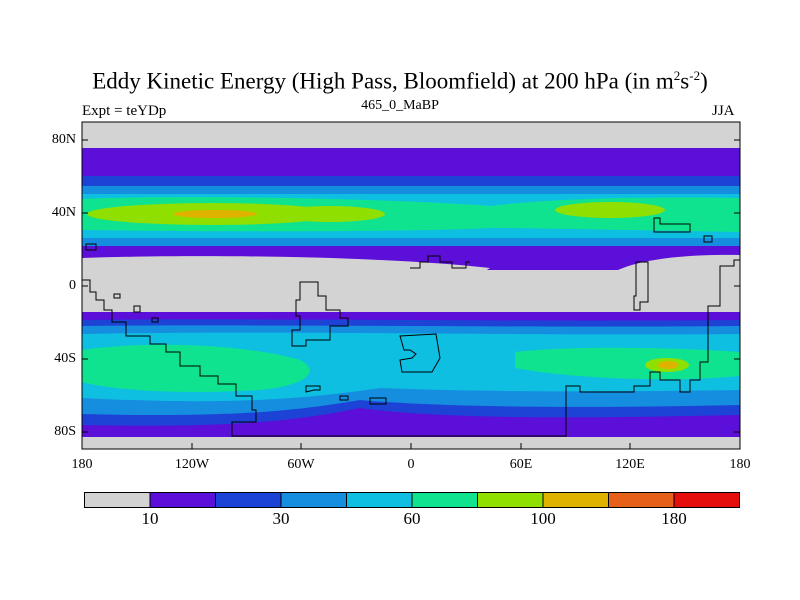 The height and width of the screenshot is (600, 800). What do you see at coordinates (543, 518) in the screenshot?
I see `colorbar-label-100: 100` at bounding box center [543, 518].